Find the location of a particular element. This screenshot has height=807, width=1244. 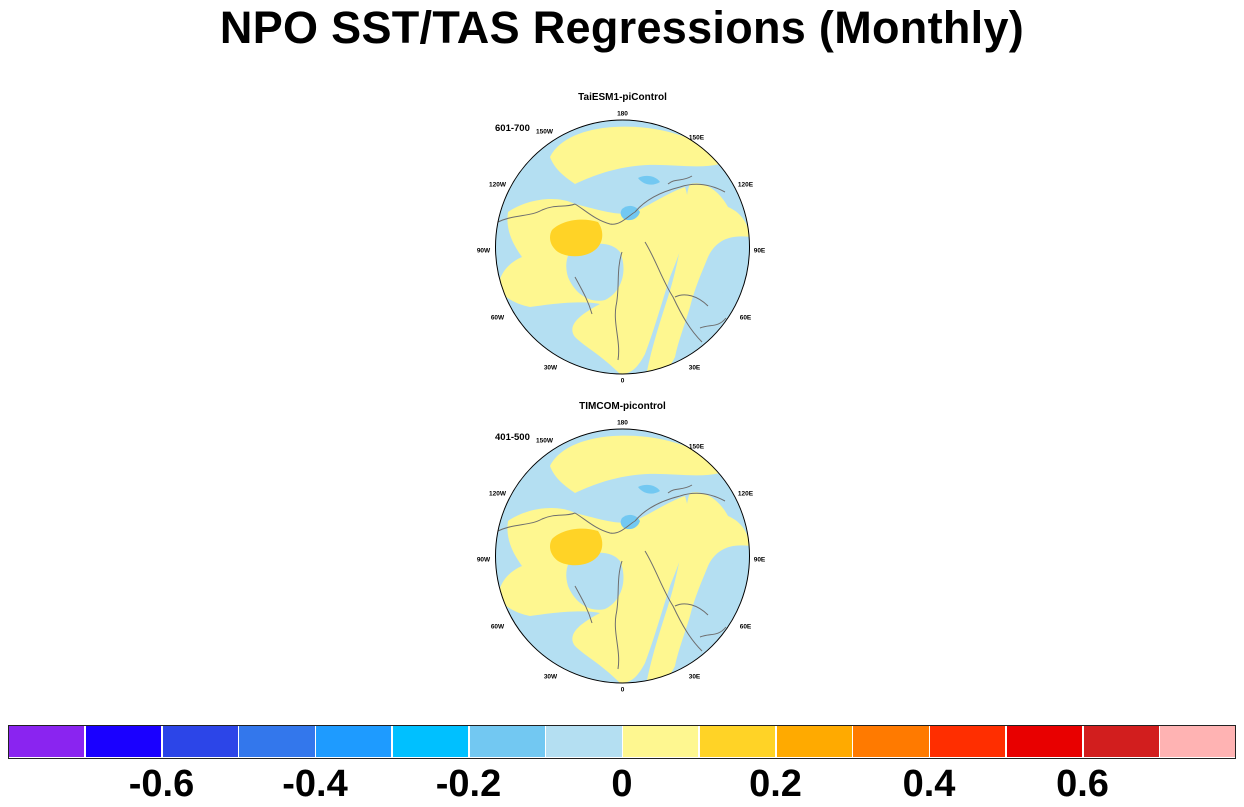

colorbar-tick-label: 0 is located at coordinates (622, 784).